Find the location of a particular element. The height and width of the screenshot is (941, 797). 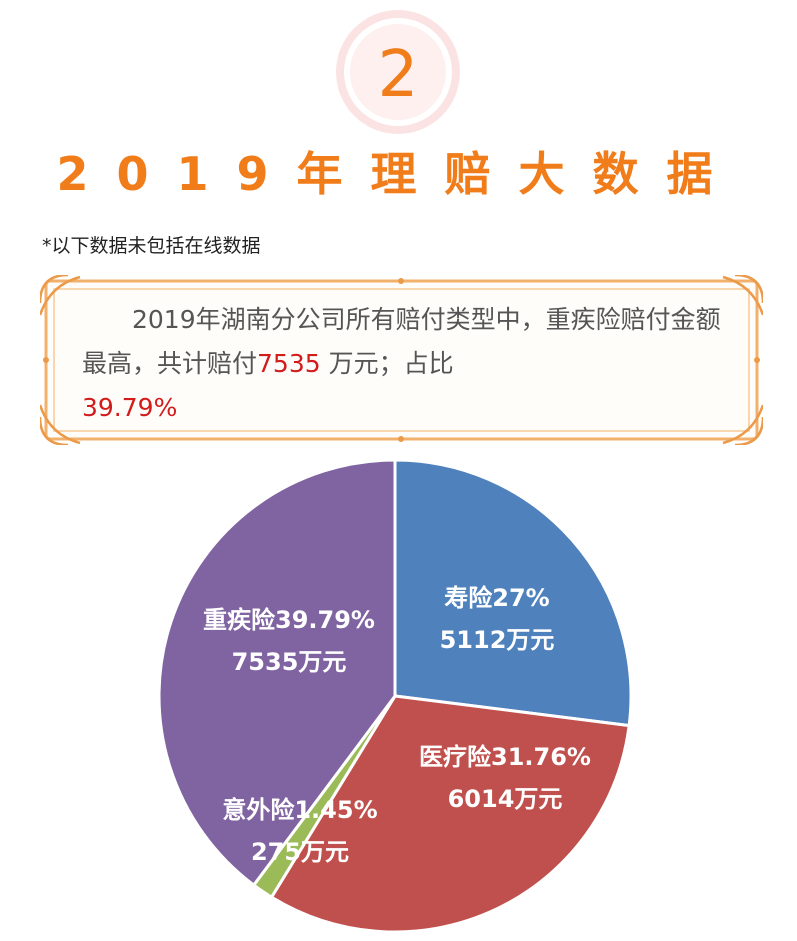

slice-label-3: 重疾险39.79% is located at coordinates (289, 620).